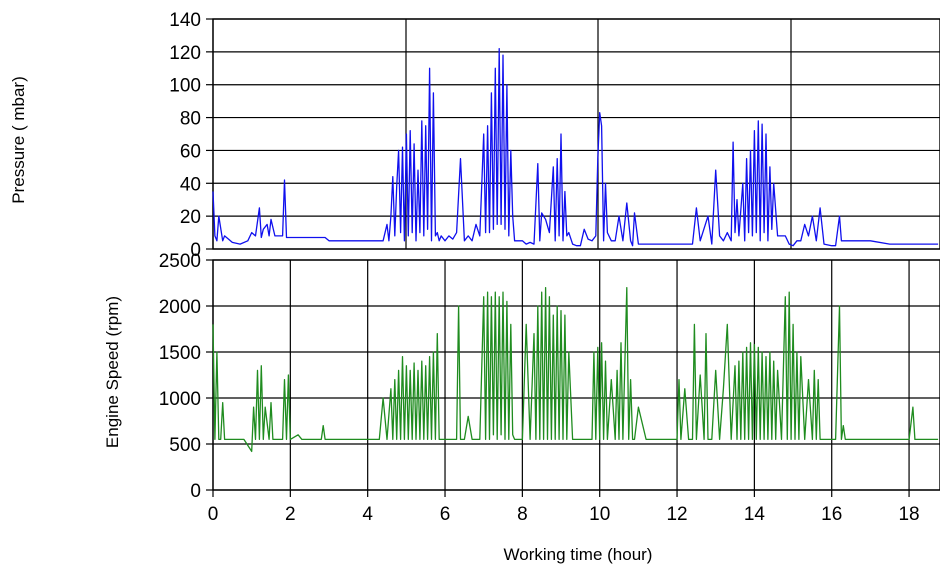 The image size is (940, 574). I want to click on engine-speed-ytick-label-5: 2500, so click(180, 261).